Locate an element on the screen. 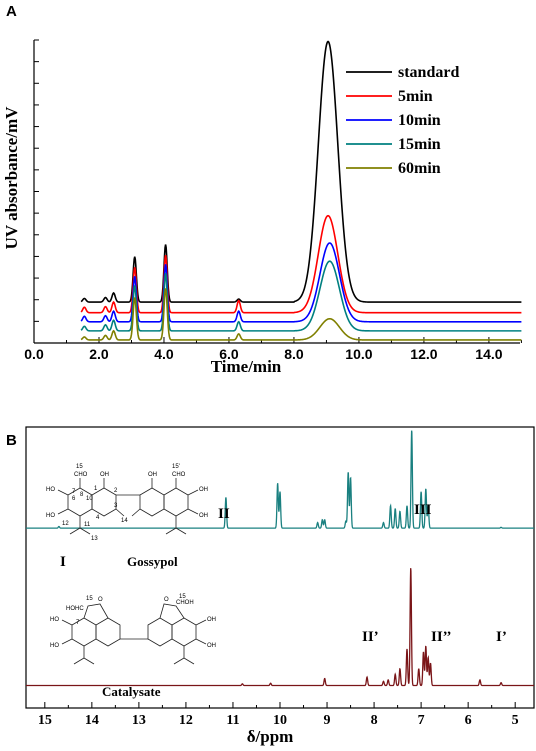 The width and height of the screenshot is (536, 751). chart-a-x-tick-label: 8.0 is located at coordinates (294, 354).